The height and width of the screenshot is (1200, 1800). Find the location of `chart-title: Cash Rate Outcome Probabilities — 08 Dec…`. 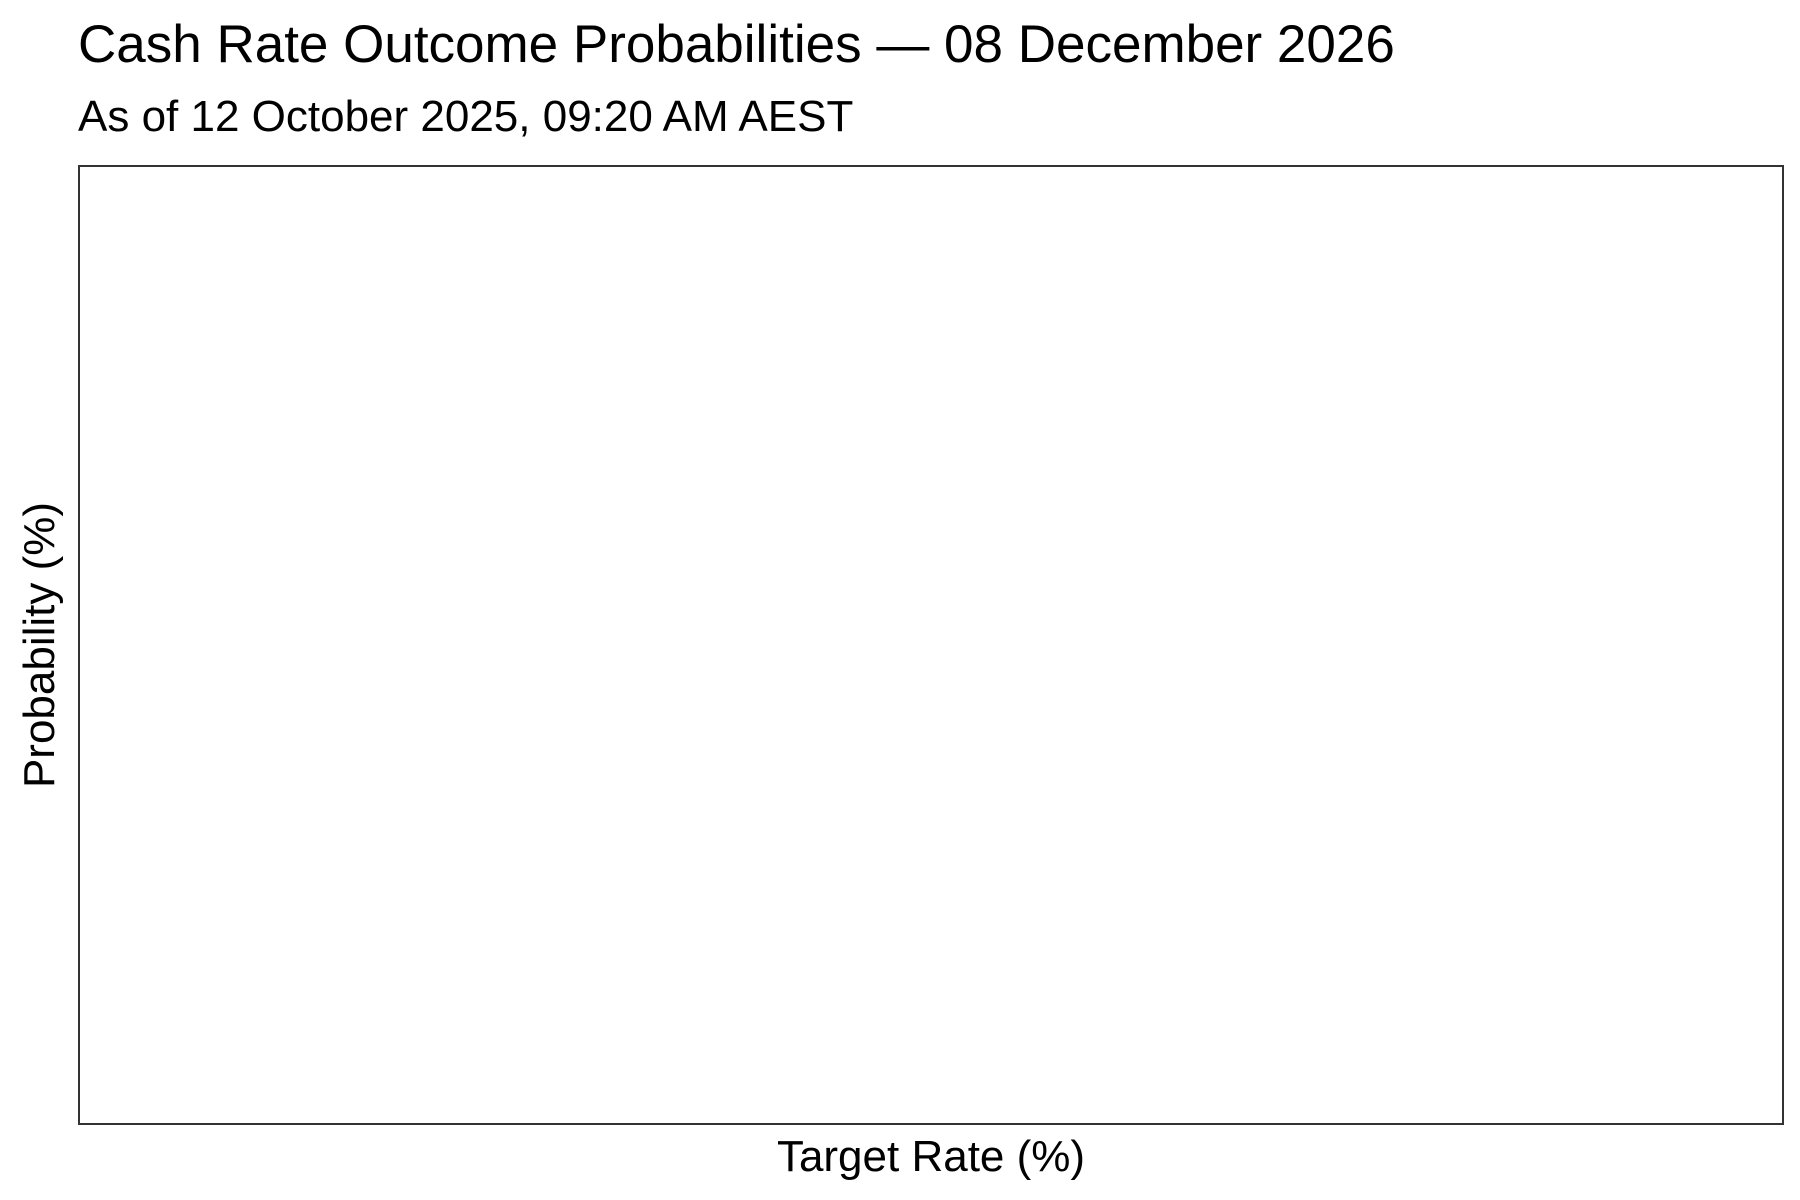

chart-title: Cash Rate Outcome Probabilities — 08 Dec… is located at coordinates (736, 44).